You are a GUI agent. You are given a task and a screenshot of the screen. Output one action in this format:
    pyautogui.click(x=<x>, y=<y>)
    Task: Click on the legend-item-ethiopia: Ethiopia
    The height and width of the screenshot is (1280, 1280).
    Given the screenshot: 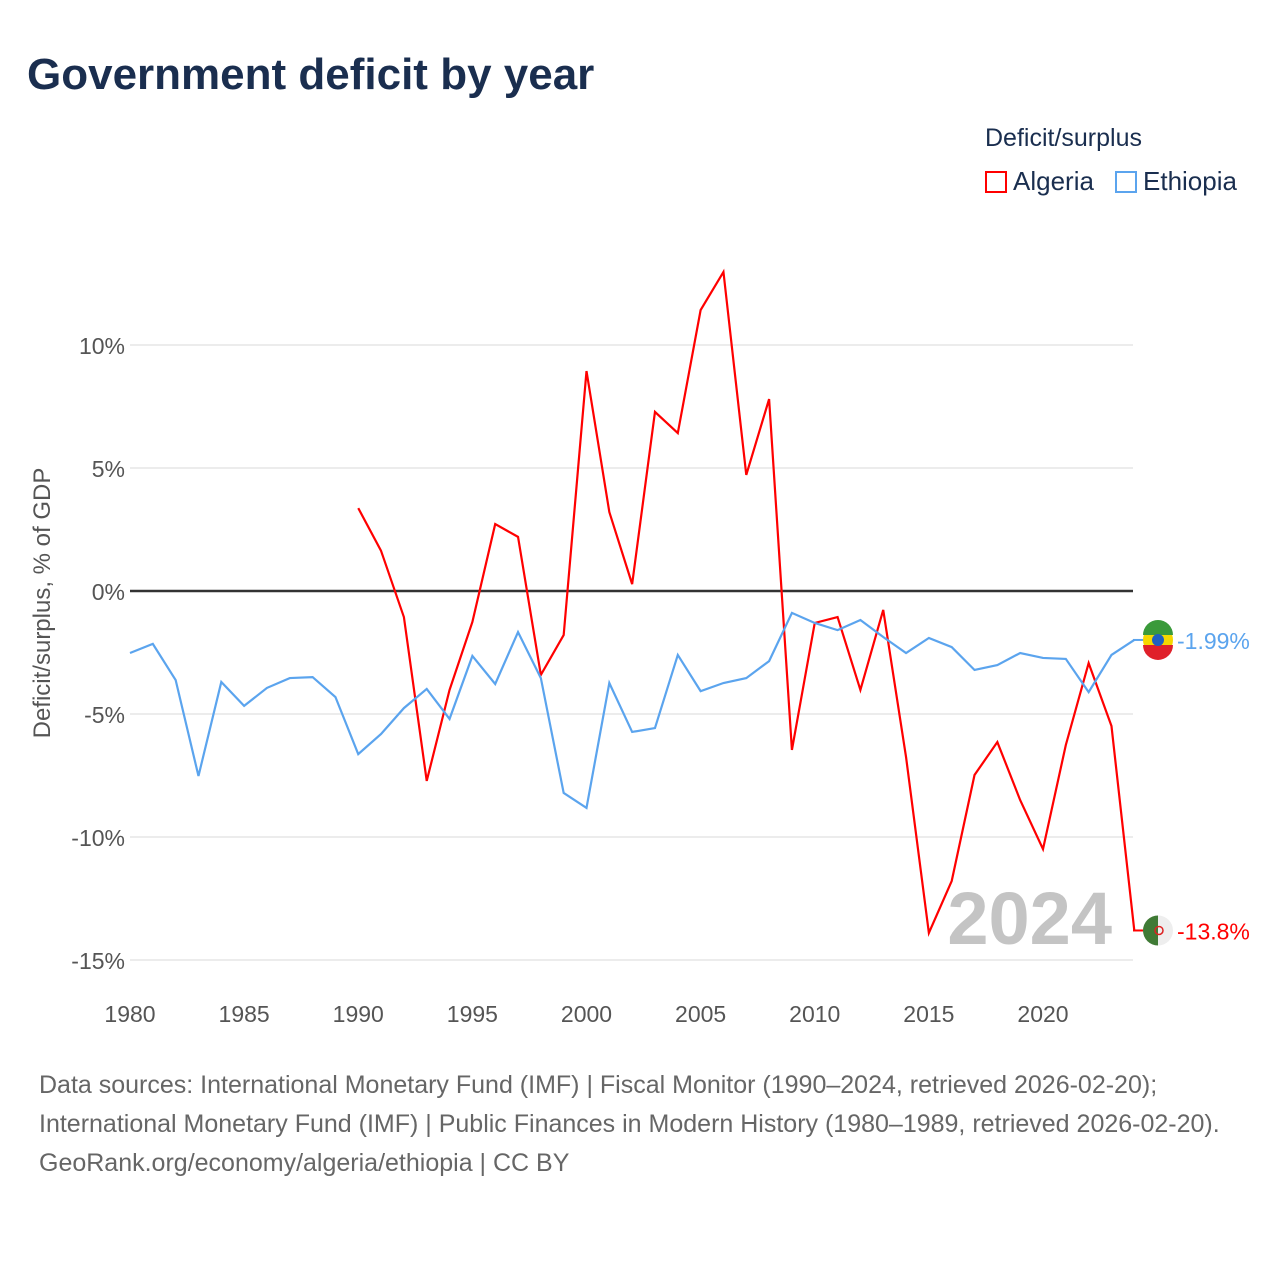 What is the action you would take?
    pyautogui.click(x=1176, y=181)
    